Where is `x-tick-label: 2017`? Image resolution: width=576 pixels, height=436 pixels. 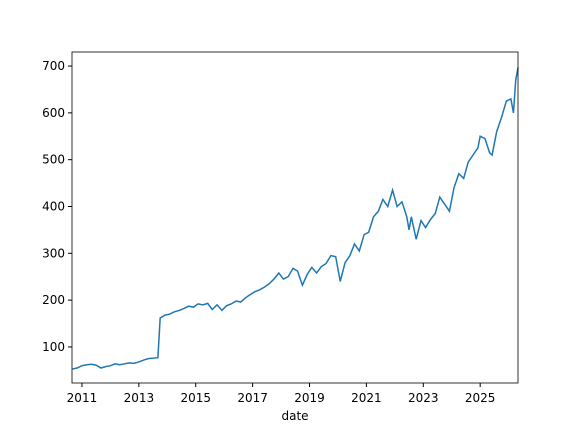 x-tick-label: 2017 is located at coordinates (252, 398).